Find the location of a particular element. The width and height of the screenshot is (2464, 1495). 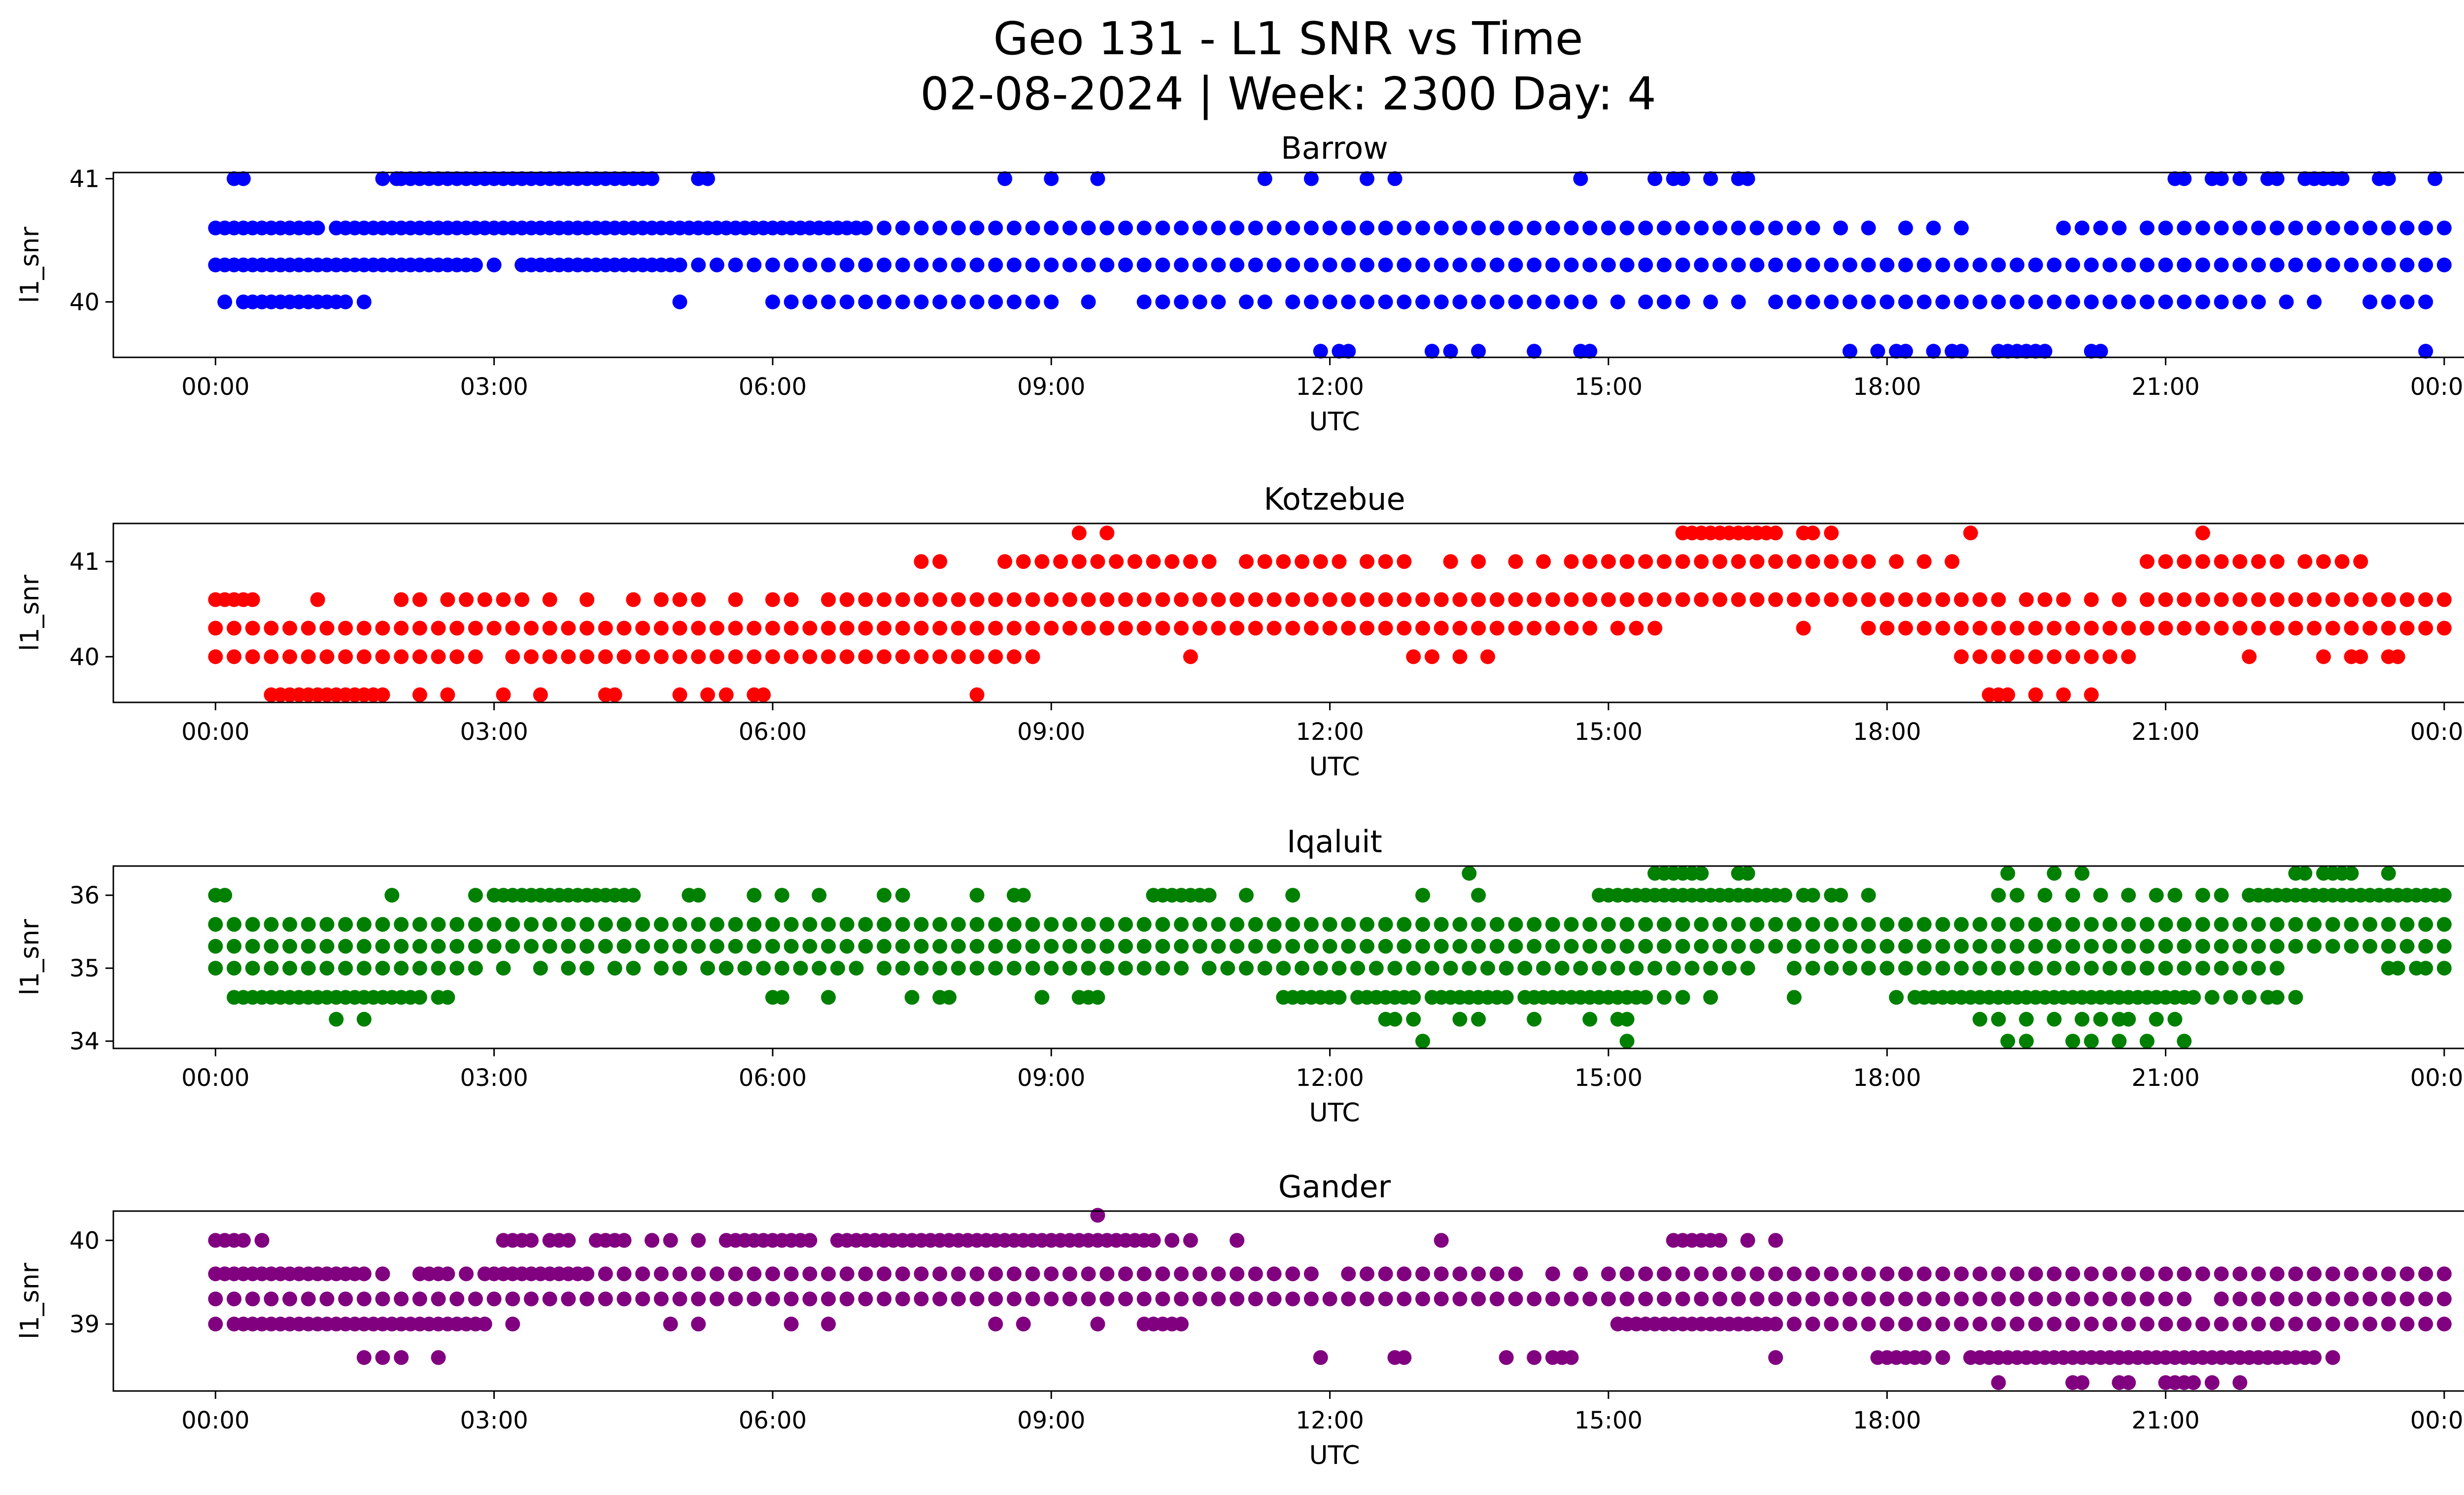

x-tick-label: 00:00 is located at coordinates (215, 732).